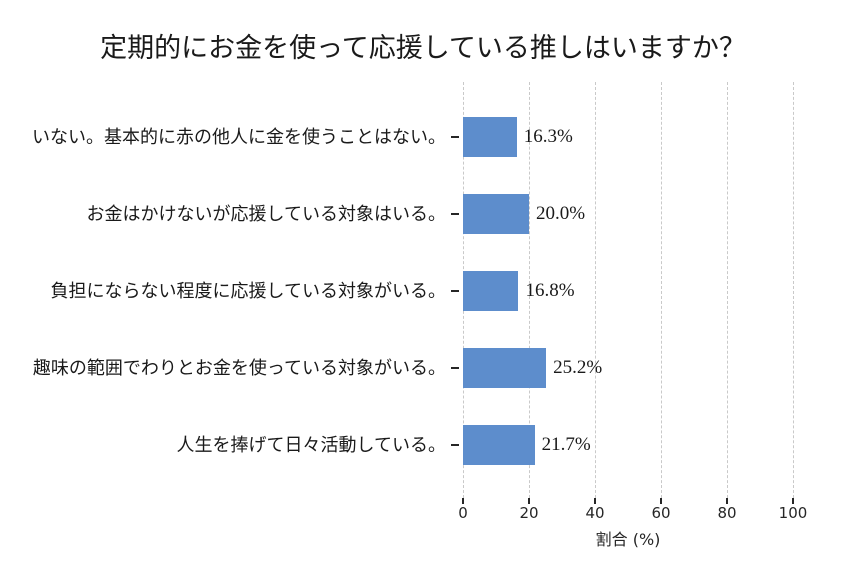  Describe the element at coordinates (661, 513) in the screenshot. I see `x-tick-label: 60` at that location.